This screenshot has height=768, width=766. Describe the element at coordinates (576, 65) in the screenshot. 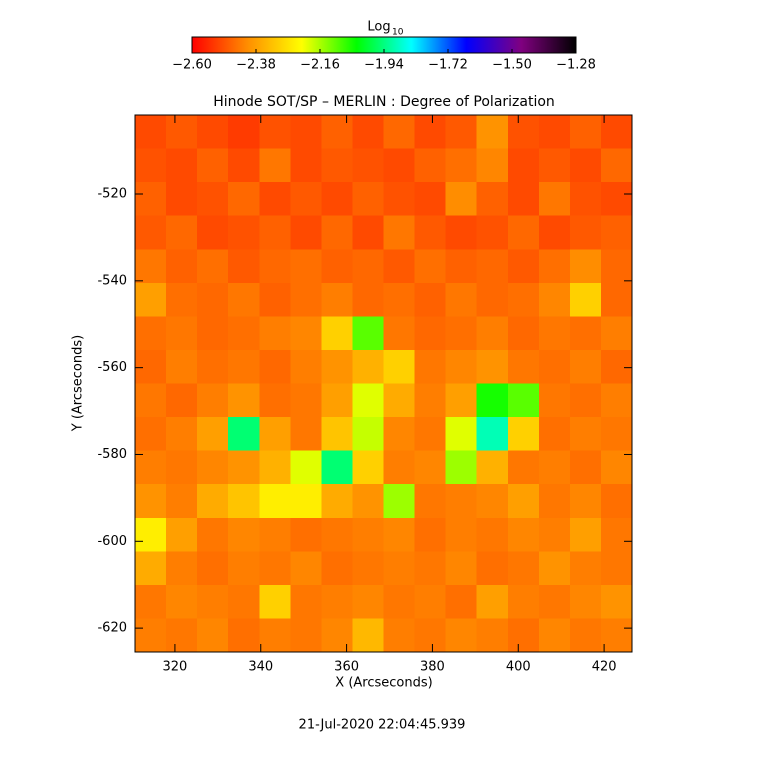

I see `colorbar-tick-label: −1.28` at that location.